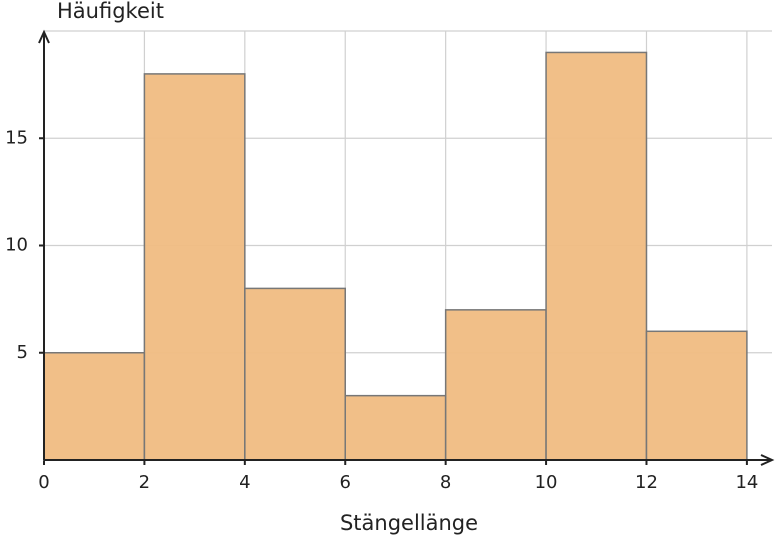 Image resolution: width=777 pixels, height=541 pixels. Describe the element at coordinates (110, 11) in the screenshot. I see `y-axis-label: Häufigkeit` at that location.